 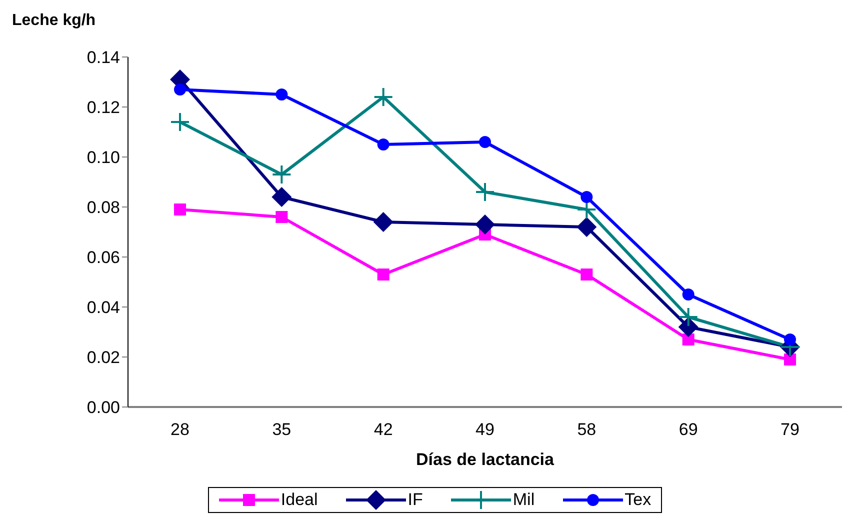 What do you see at coordinates (790, 430) in the screenshot?
I see `x-tick-label: 79` at bounding box center [790, 430].